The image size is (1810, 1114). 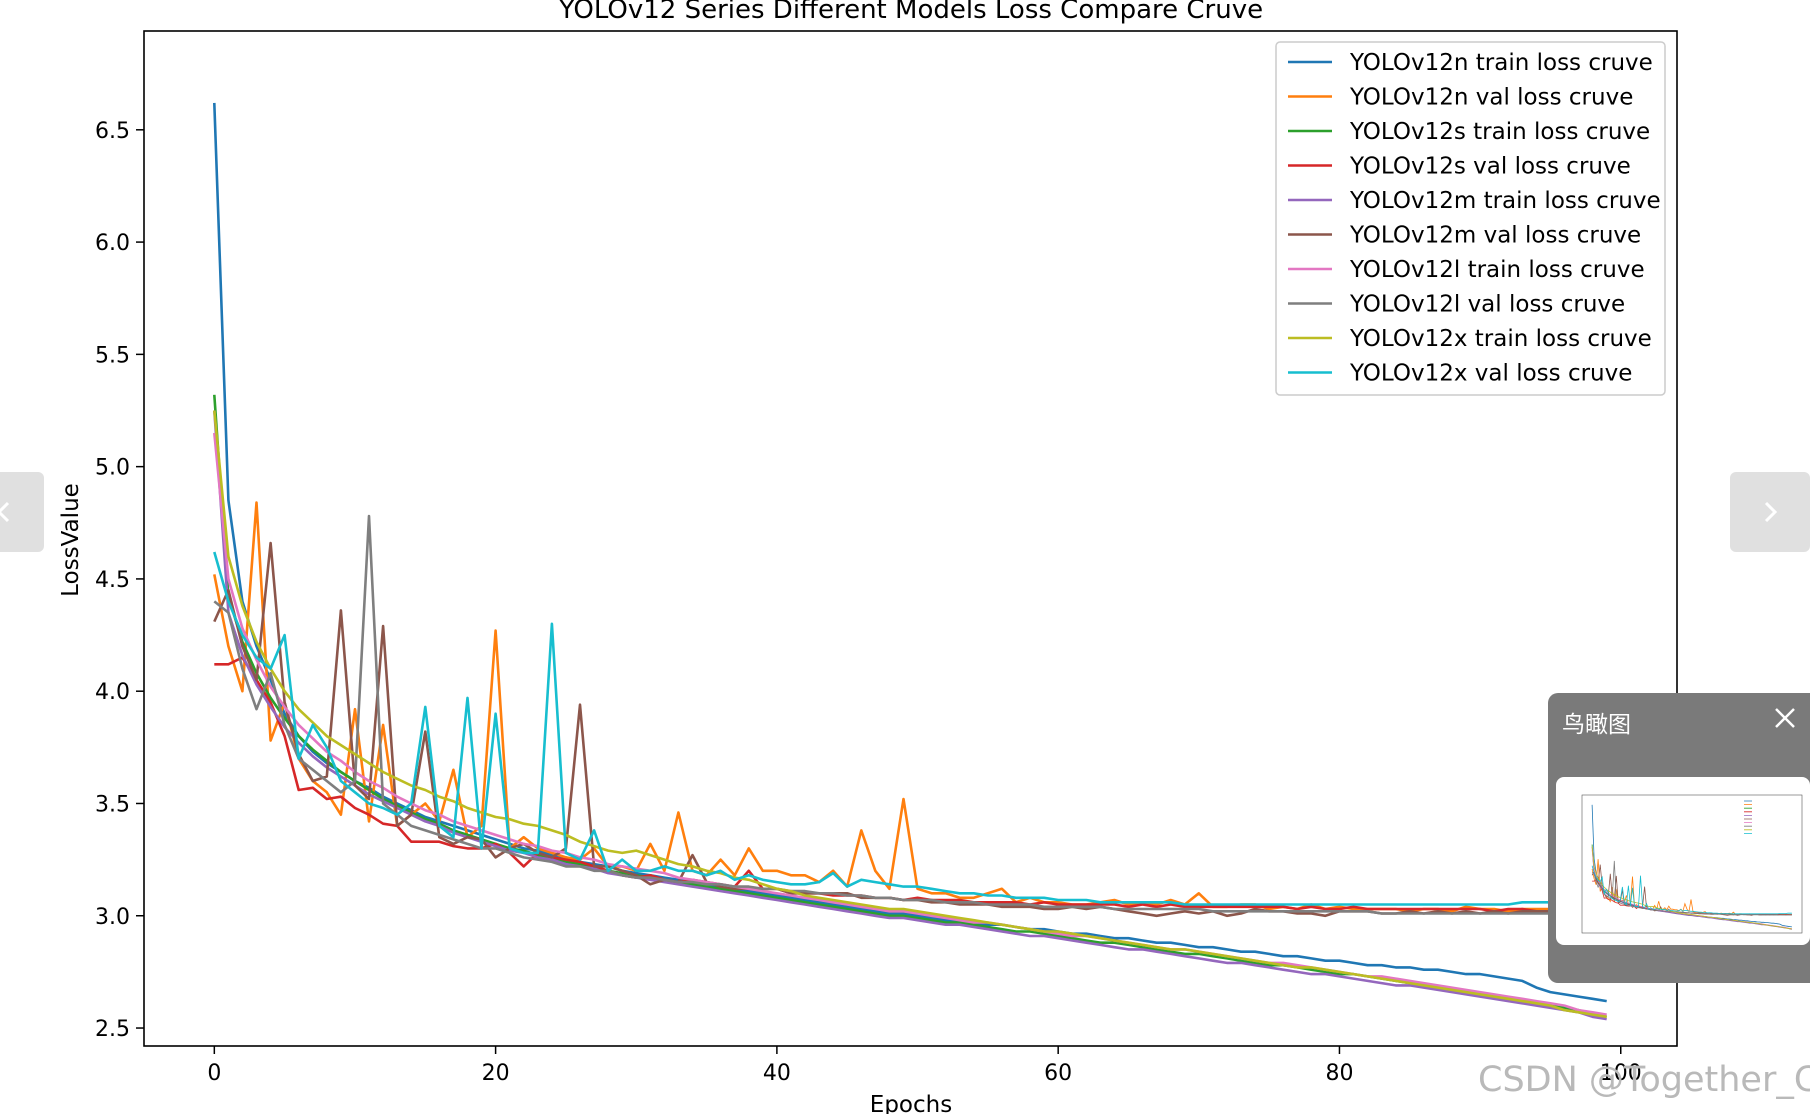 I want to click on y-tick-label: 4.5, so click(x=112, y=580).